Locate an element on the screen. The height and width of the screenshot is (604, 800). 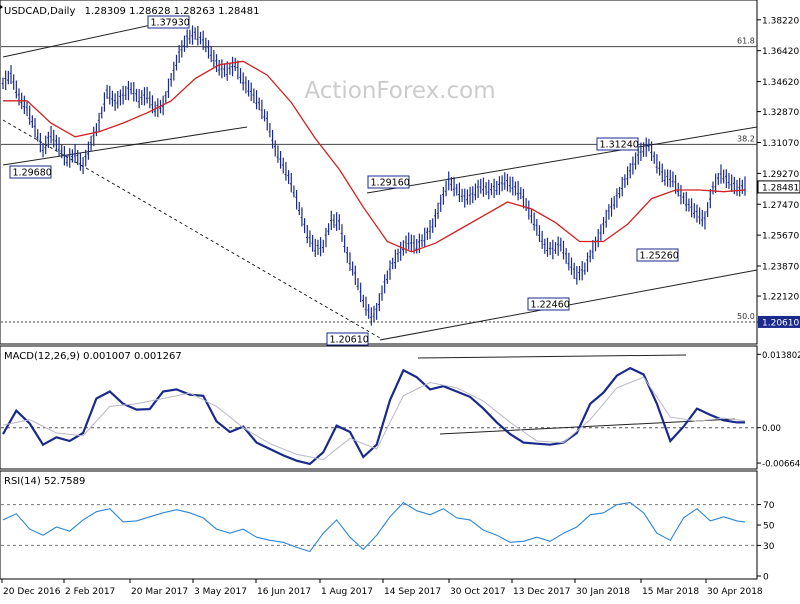
price-y-tick-label: 1.32870 is located at coordinates (780, 113).